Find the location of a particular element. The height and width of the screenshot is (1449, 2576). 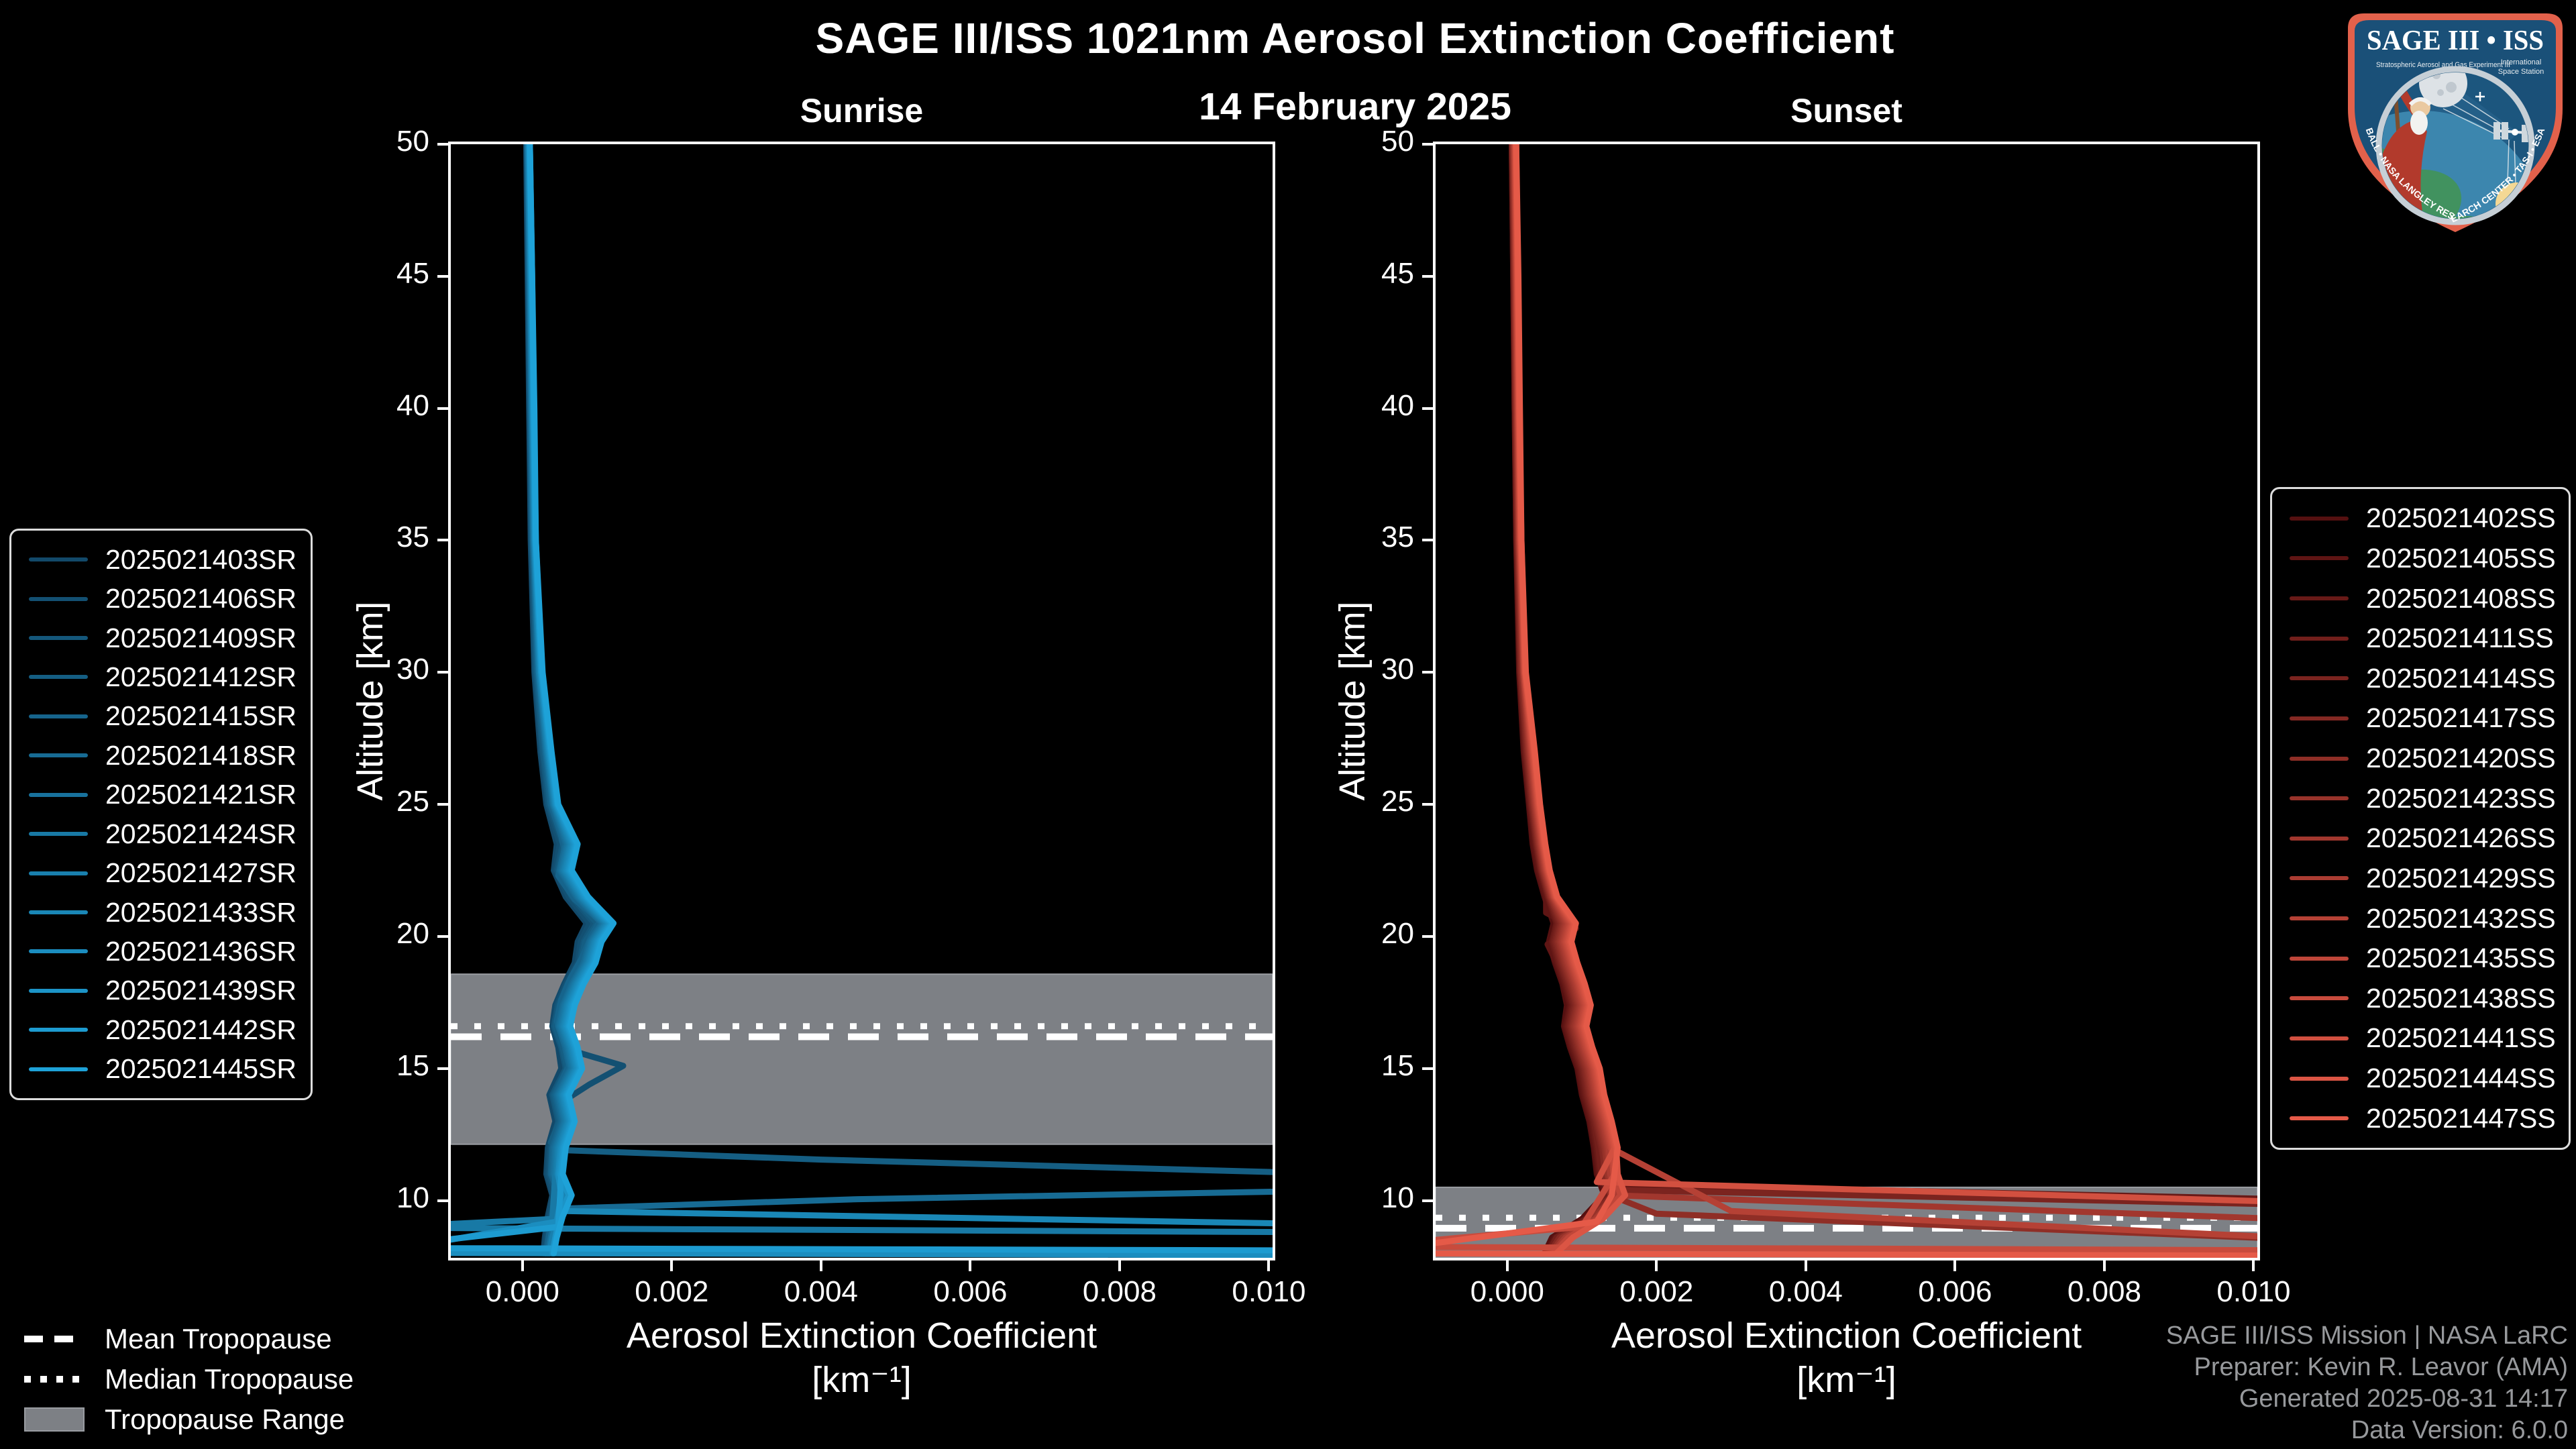

footer-generated: Generated 2025-08-31 14:17 is located at coordinates (2403, 1399).